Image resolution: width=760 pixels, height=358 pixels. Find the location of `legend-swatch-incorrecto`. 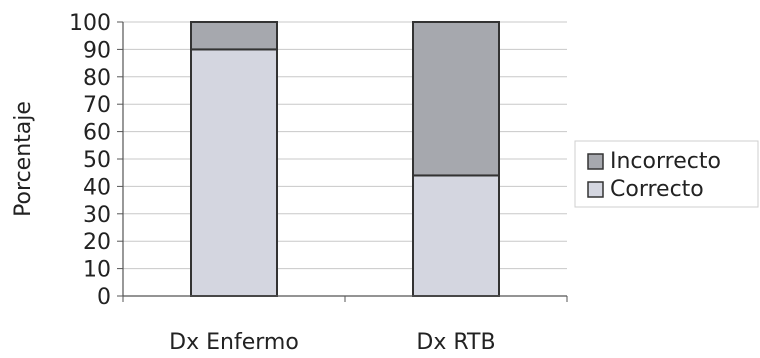

legend-swatch-incorrecto is located at coordinates (595, 161).